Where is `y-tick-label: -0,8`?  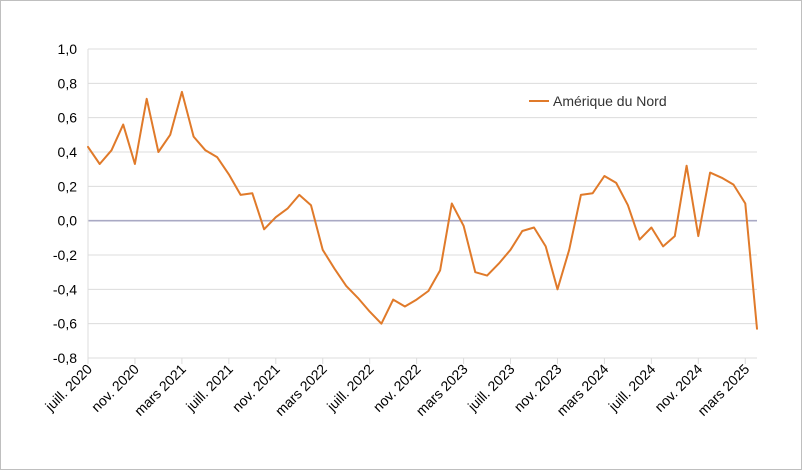 y-tick-label: -0,8 is located at coordinates (65, 358).